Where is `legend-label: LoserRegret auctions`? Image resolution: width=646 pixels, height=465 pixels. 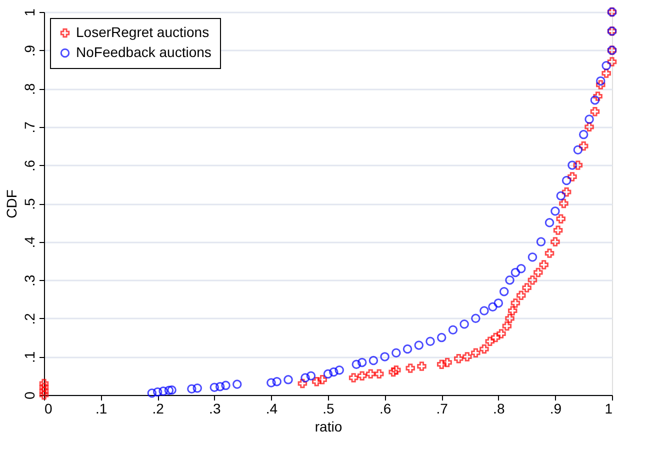
legend-label: LoserRegret auctions is located at coordinates (143, 32).